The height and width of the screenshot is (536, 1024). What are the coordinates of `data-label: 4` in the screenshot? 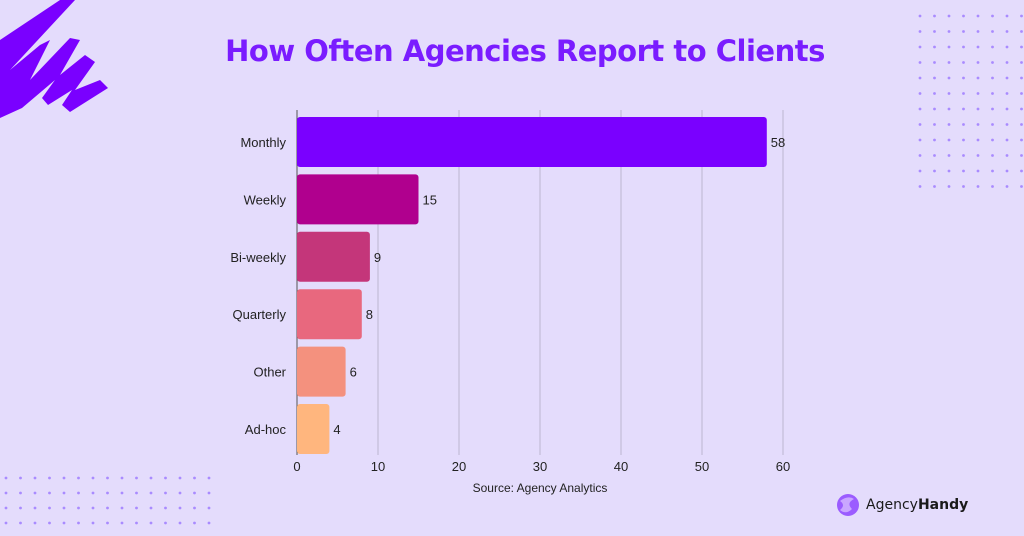 It's located at (336, 429).